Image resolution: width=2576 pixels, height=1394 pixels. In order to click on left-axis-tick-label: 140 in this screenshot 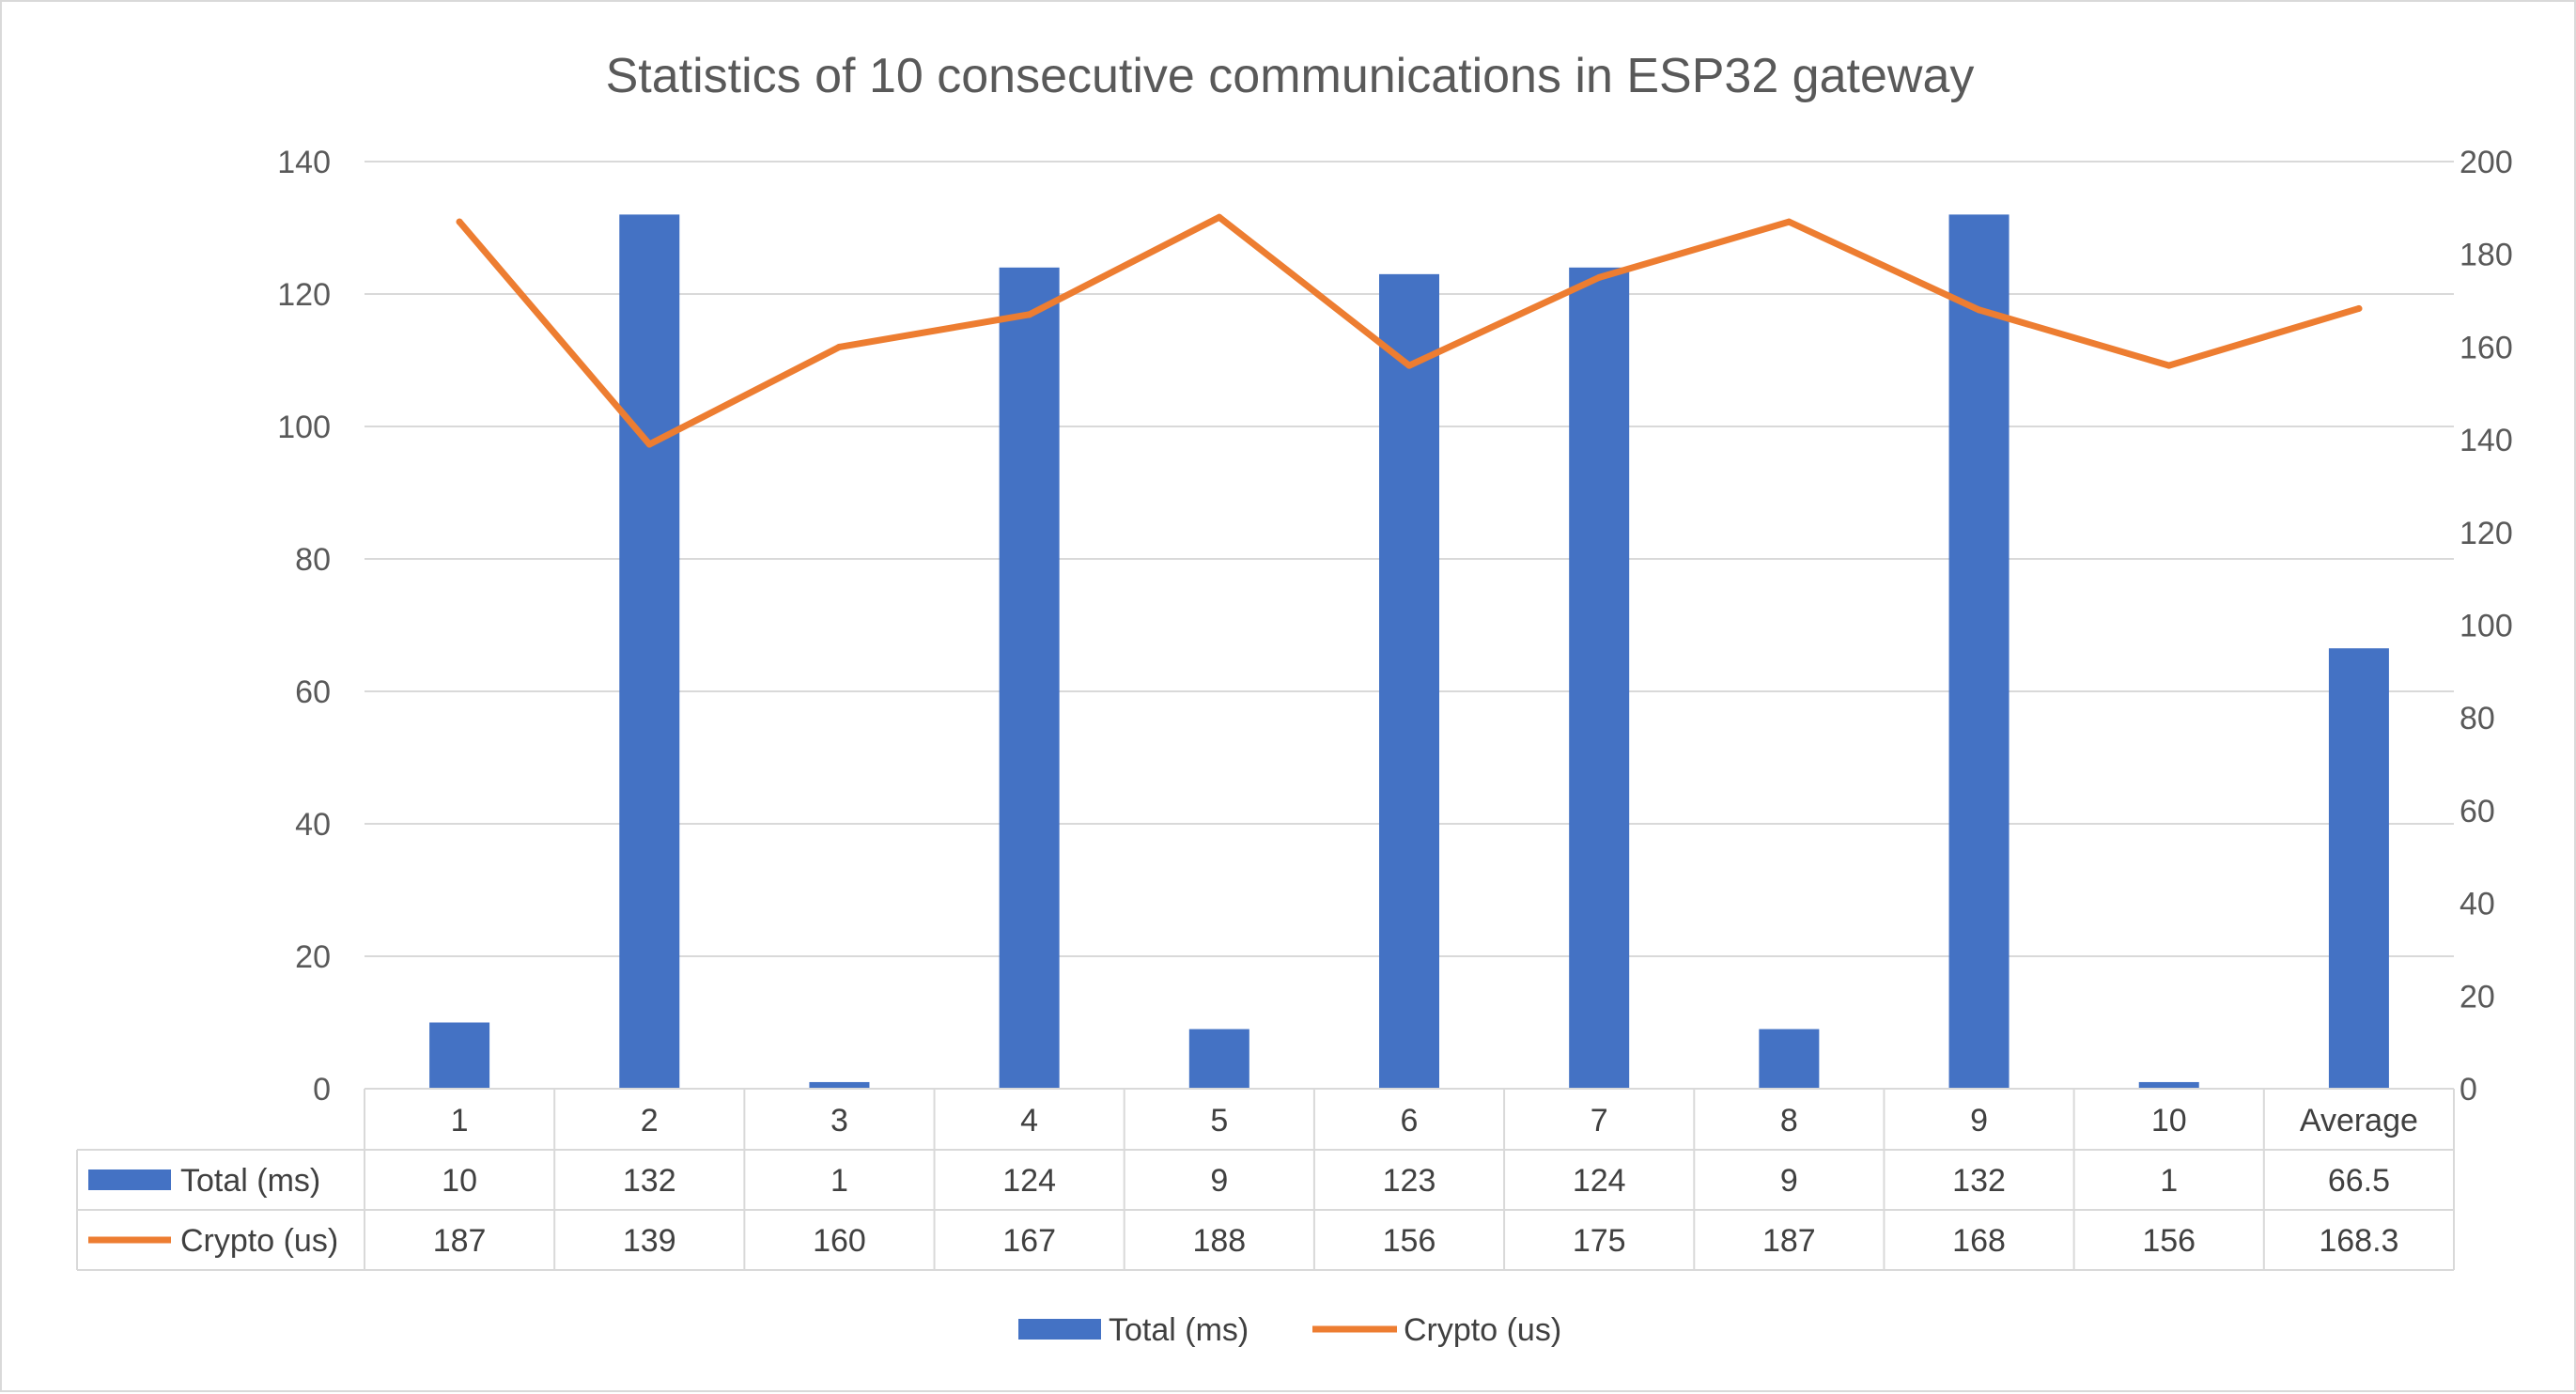, I will do `click(304, 162)`.